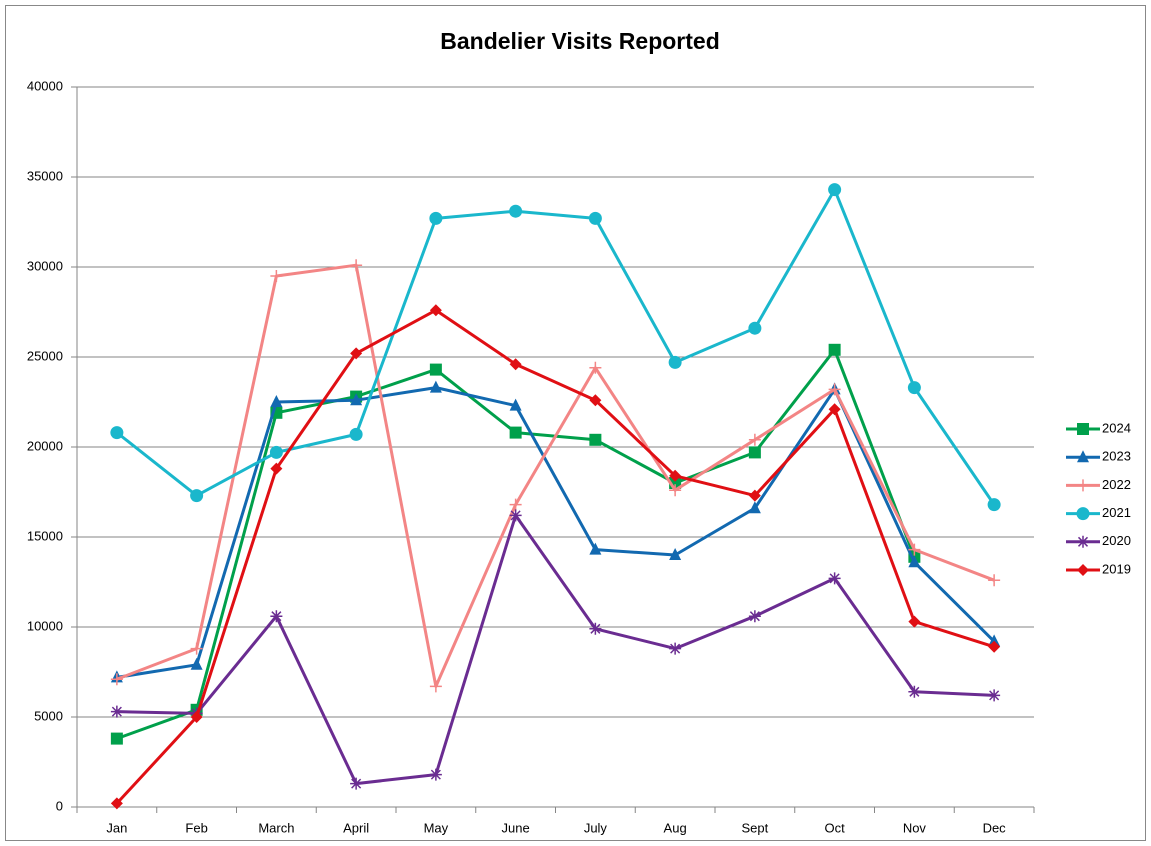 The image size is (1151, 846). Describe the element at coordinates (196, 827) in the screenshot. I see `x-tick-label: Feb` at that location.